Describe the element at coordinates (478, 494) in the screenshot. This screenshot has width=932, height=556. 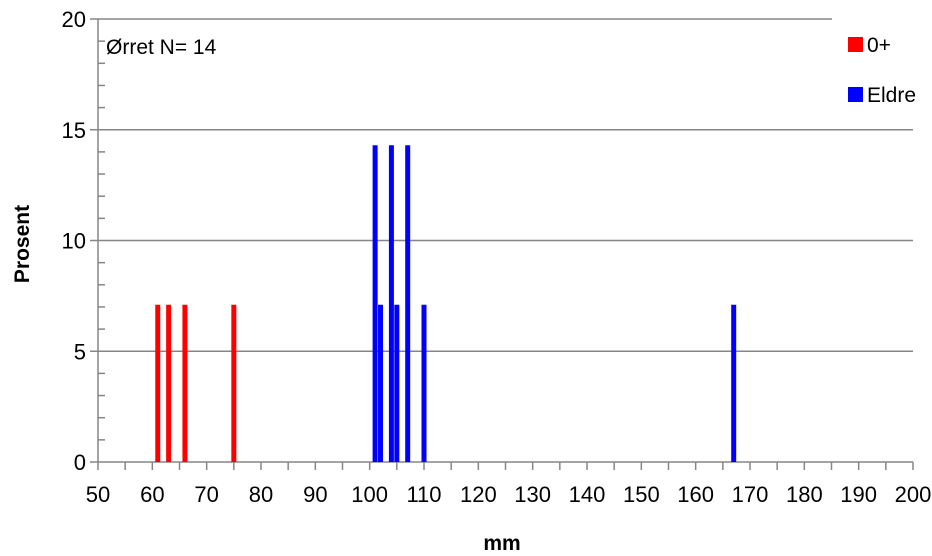
I see `x-tick-label: 120` at that location.